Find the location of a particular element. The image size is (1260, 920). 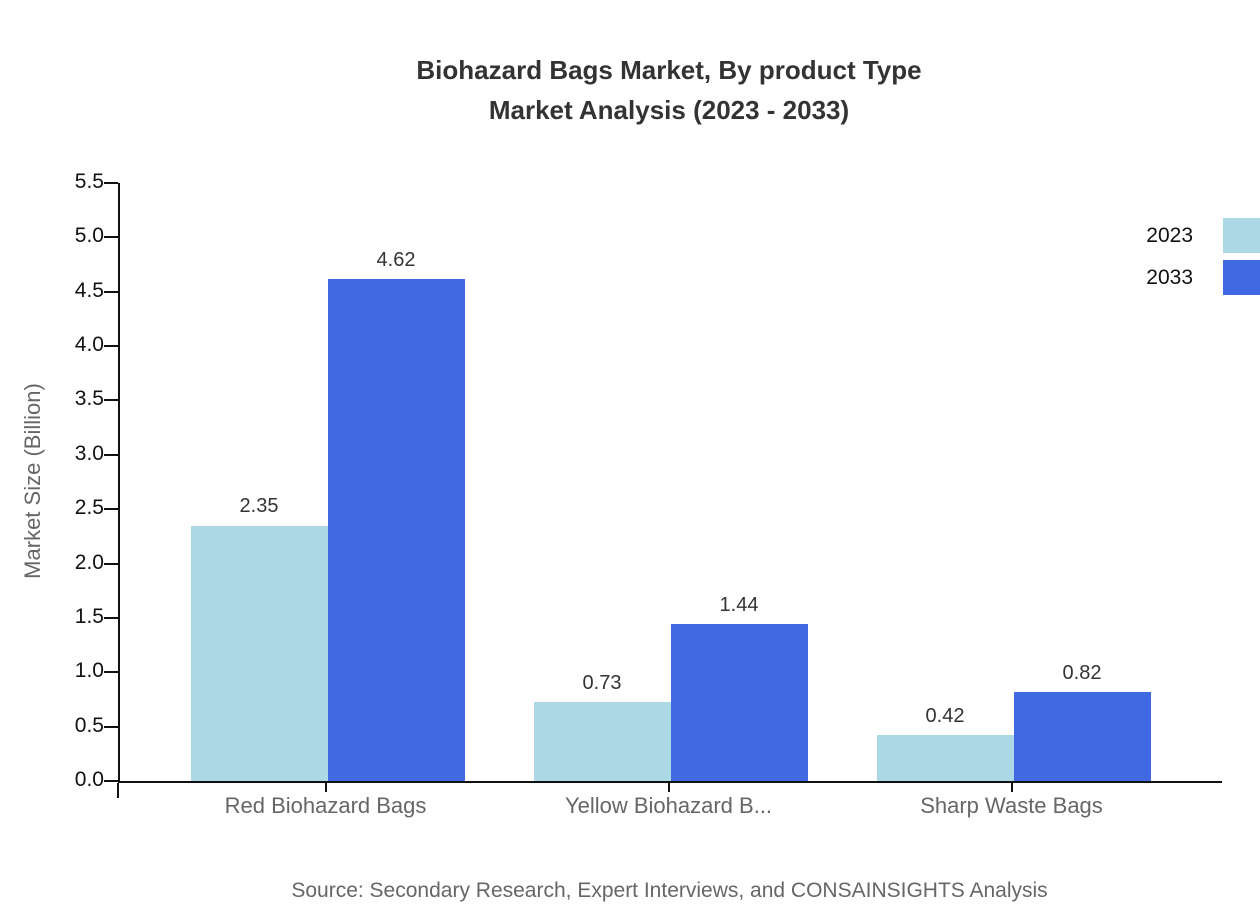

bar-value-label: 0.73 is located at coordinates (602, 682).